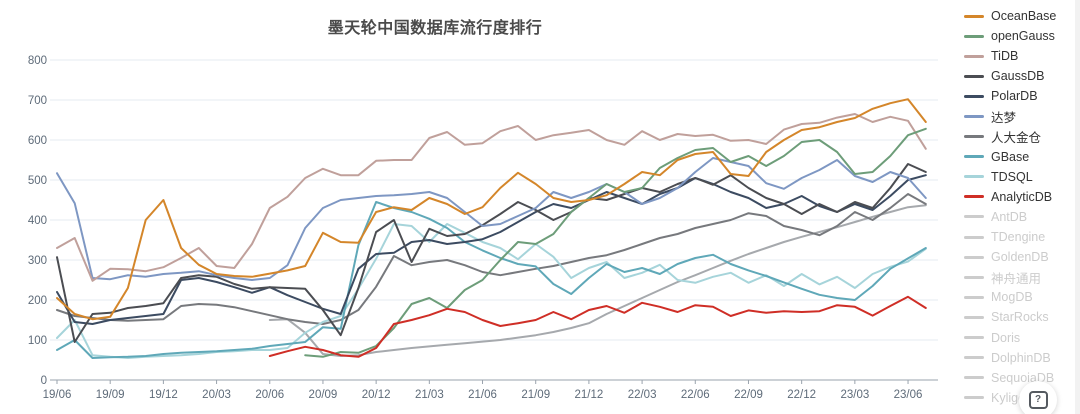 This screenshot has width=1080, height=414. I want to click on series-line-AnalyticDB, so click(597, 326).